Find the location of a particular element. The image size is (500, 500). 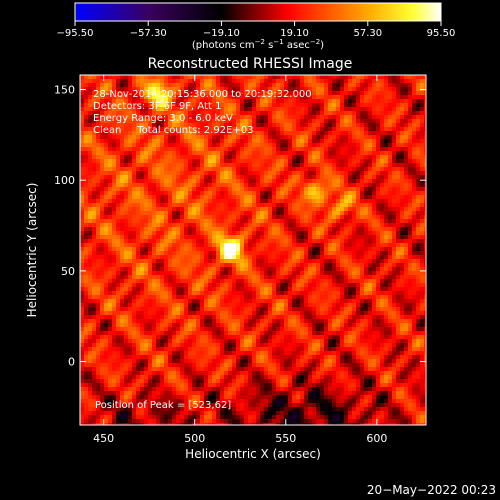

y-tick-label: 50 is located at coordinates (68, 271).